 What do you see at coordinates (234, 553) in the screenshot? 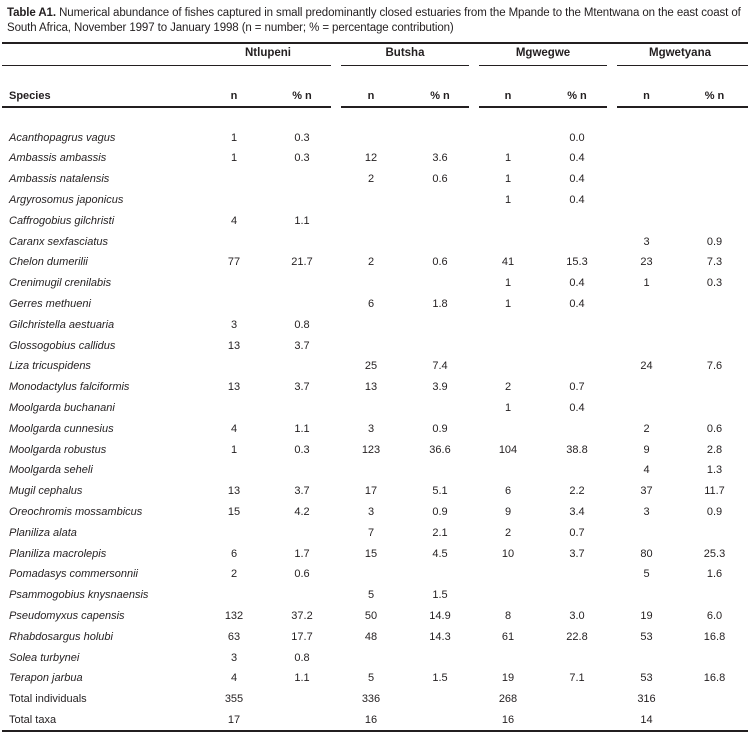
I see `value-cell: 6` at bounding box center [234, 553].